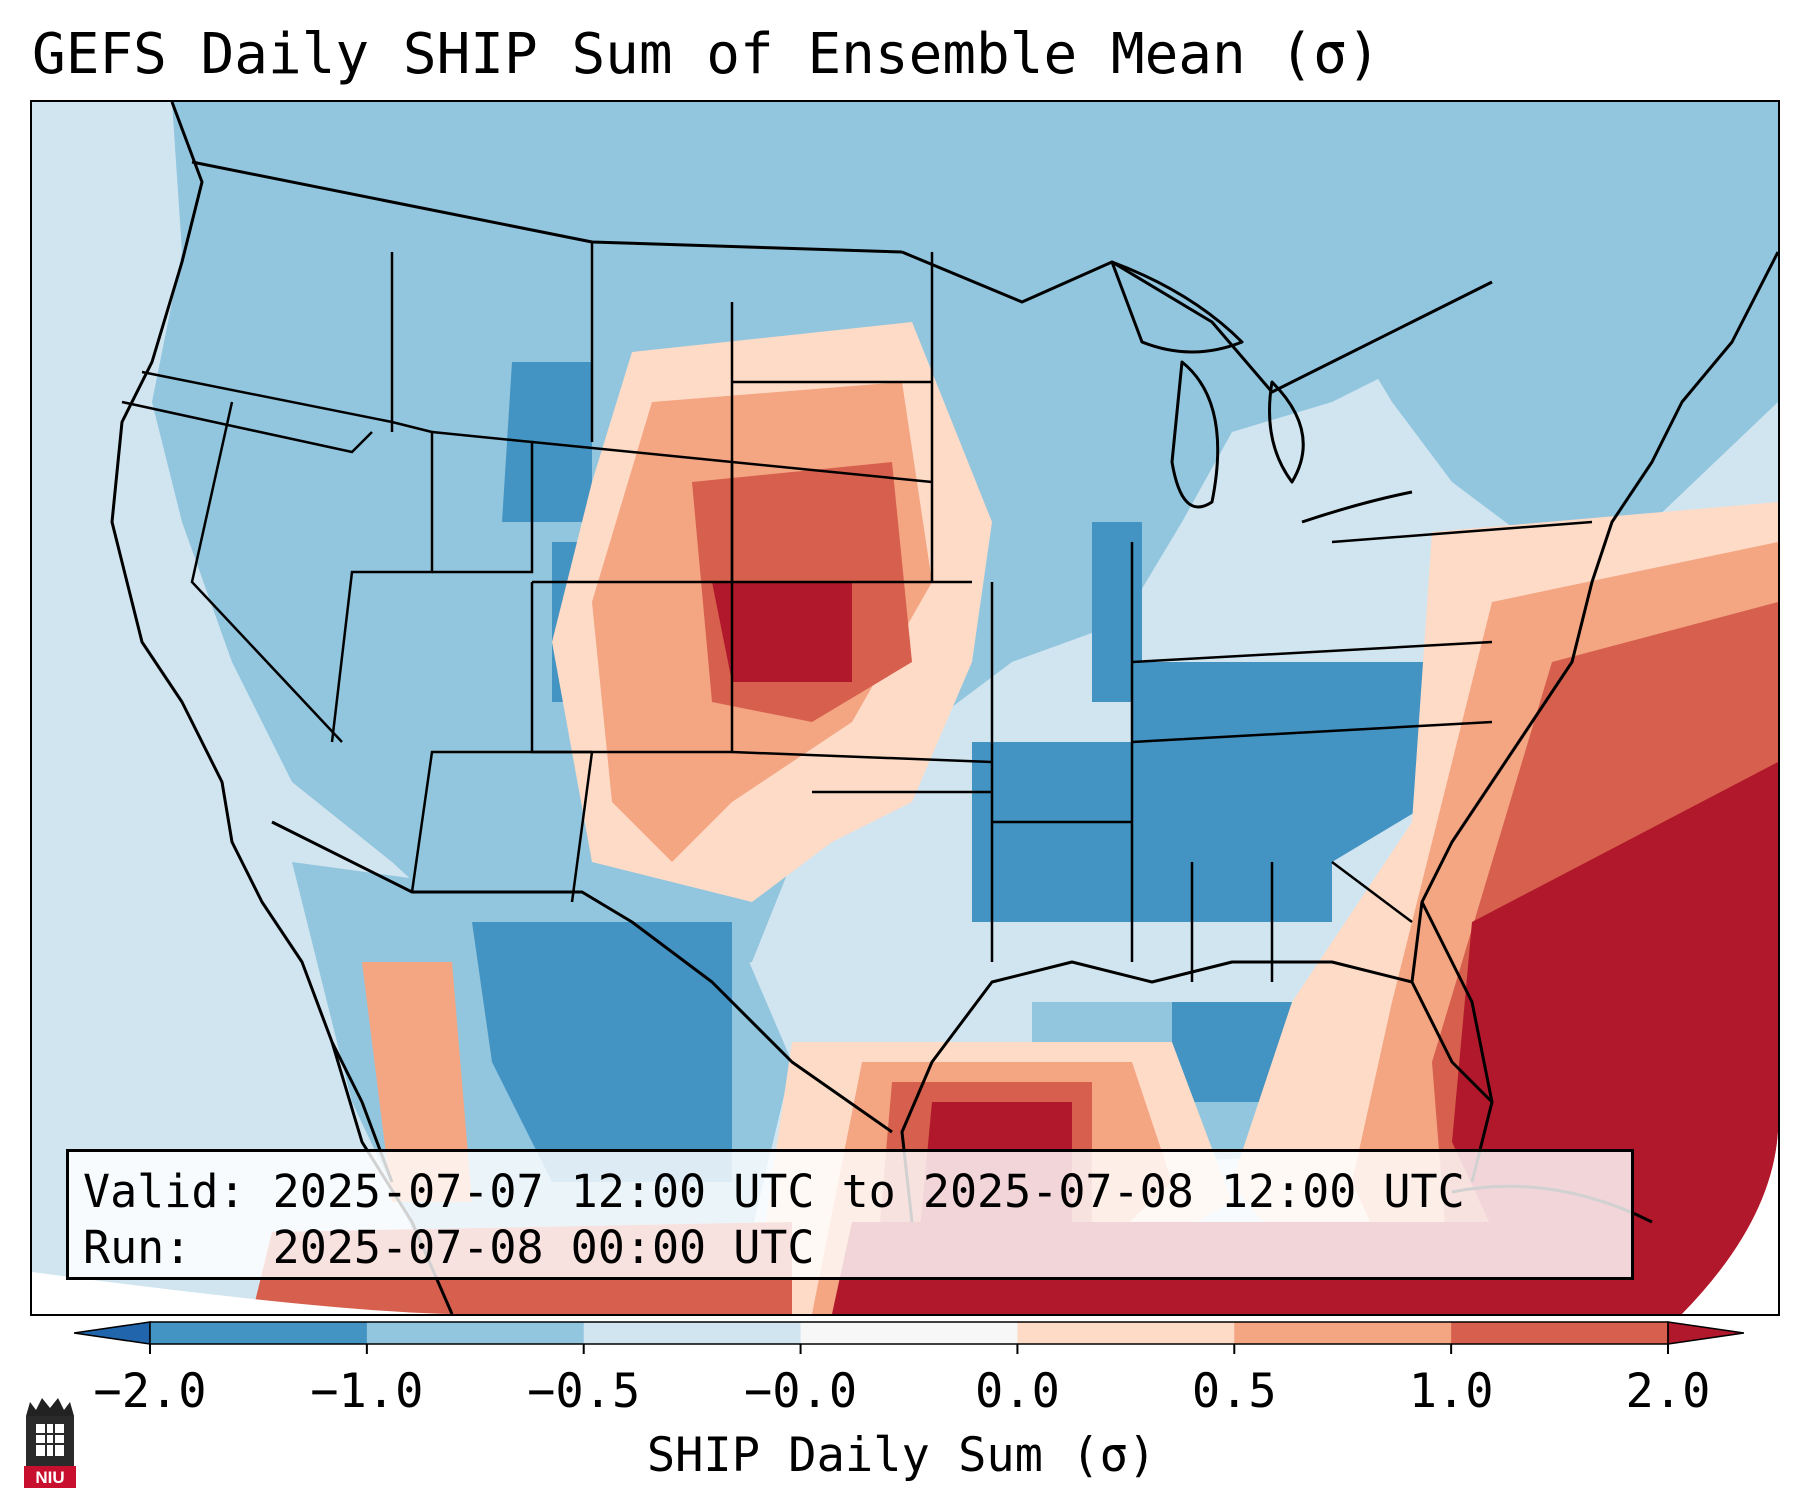 This screenshot has width=1803, height=1506. I want to click on east-coastline, so click(1594, 717).